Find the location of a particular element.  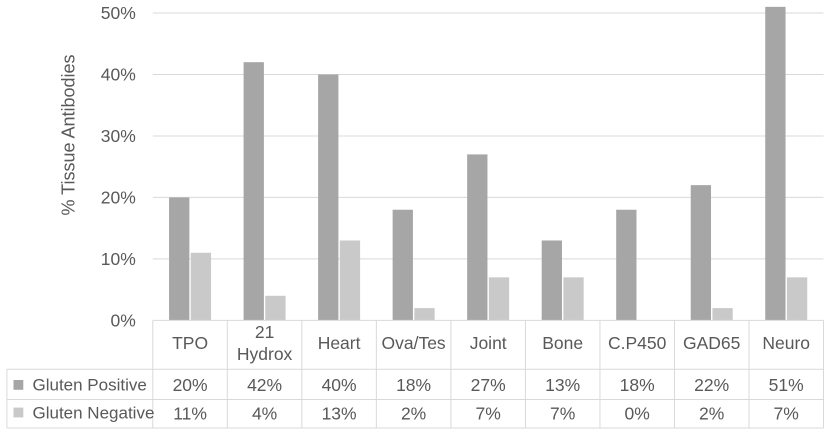

svg-text: Hydrox is located at coordinates (265, 354).